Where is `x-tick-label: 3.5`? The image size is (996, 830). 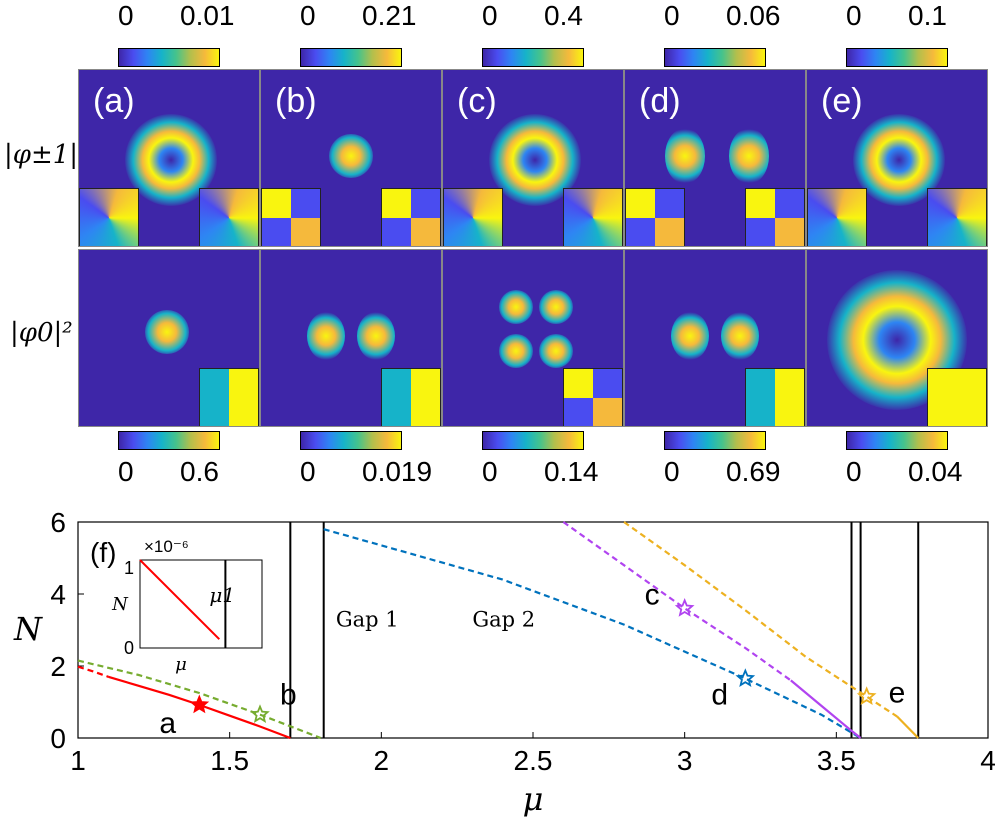 x-tick-label: 3.5 is located at coordinates (836, 760).